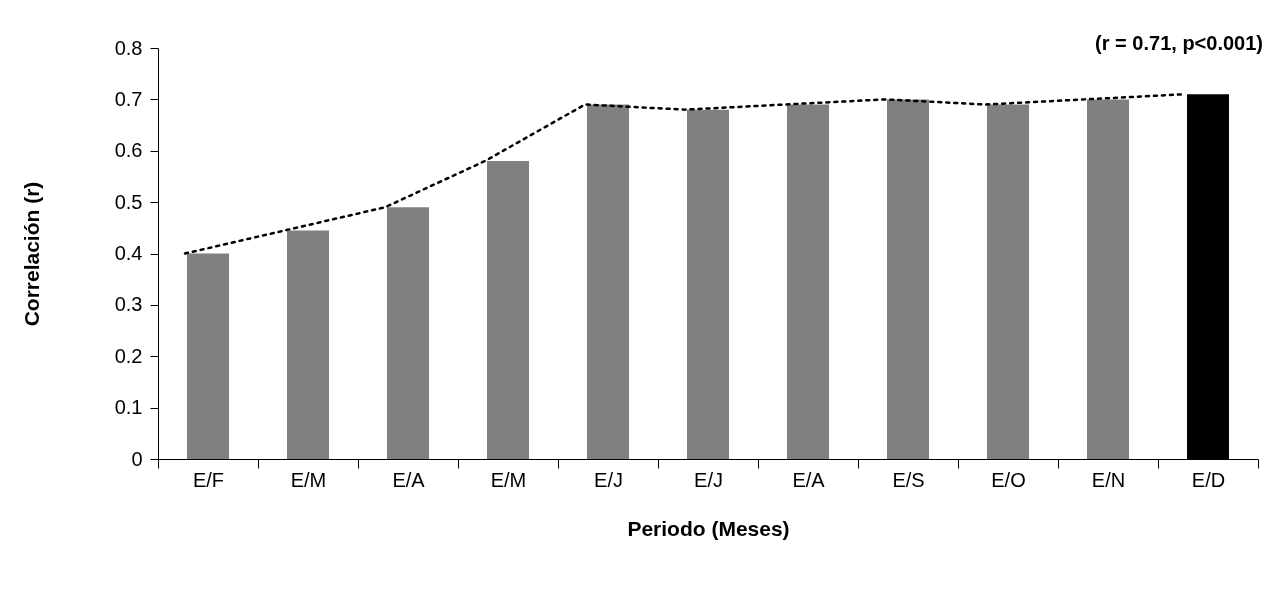 This screenshot has width=1288, height=608. I want to click on y-tick-label: 0.3, so click(128, 304).